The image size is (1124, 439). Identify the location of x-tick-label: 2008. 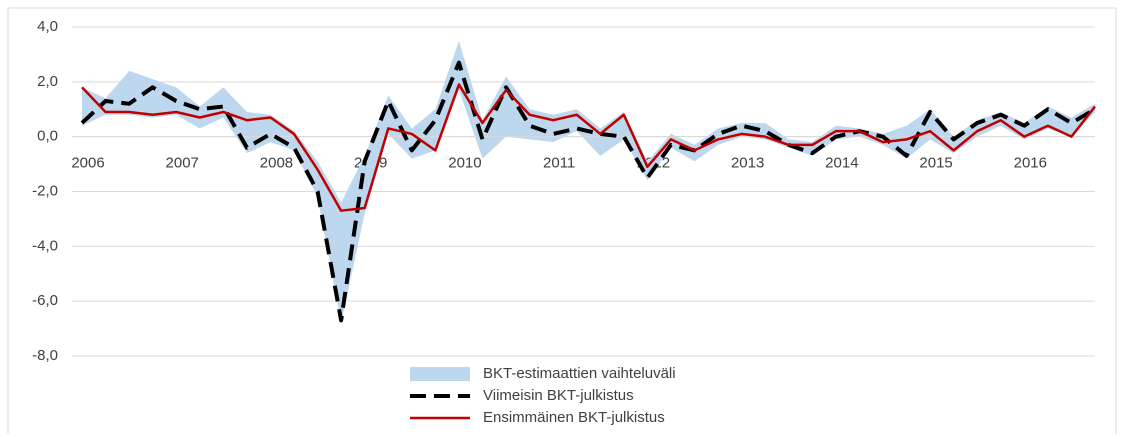
(276, 163).